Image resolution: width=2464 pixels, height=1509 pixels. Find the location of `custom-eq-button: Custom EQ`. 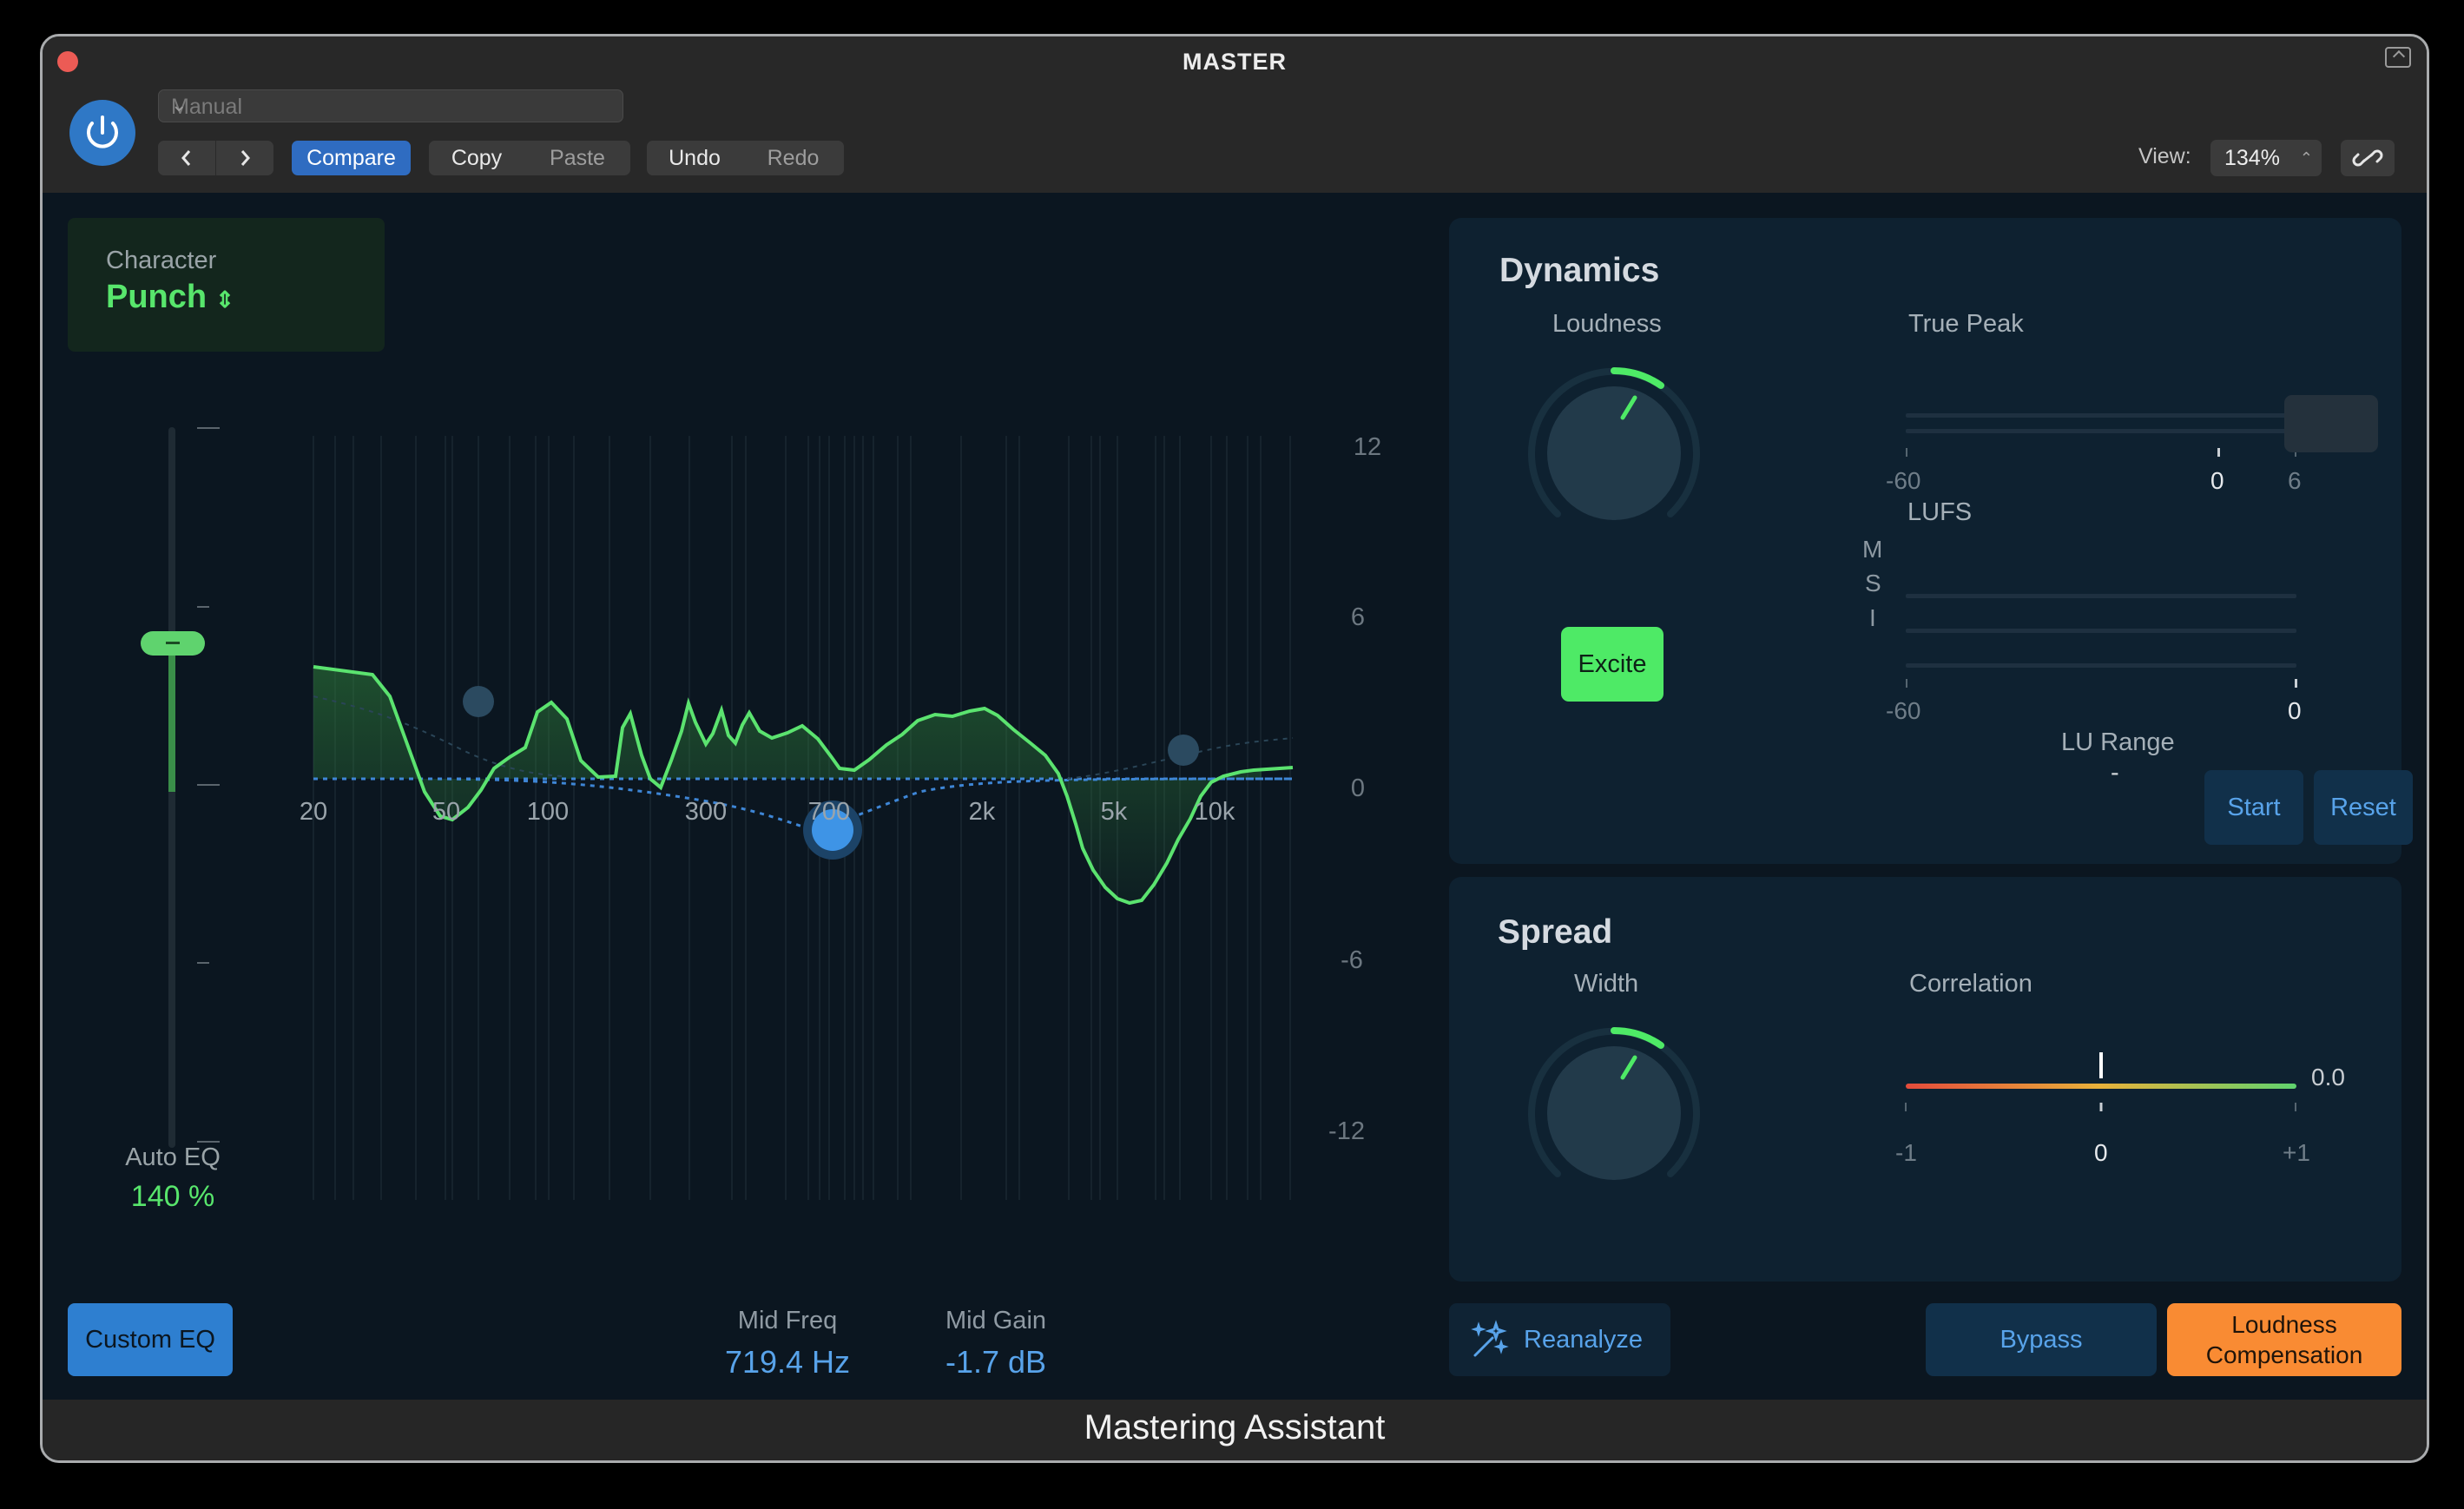

custom-eq-button: Custom EQ is located at coordinates (150, 1340).